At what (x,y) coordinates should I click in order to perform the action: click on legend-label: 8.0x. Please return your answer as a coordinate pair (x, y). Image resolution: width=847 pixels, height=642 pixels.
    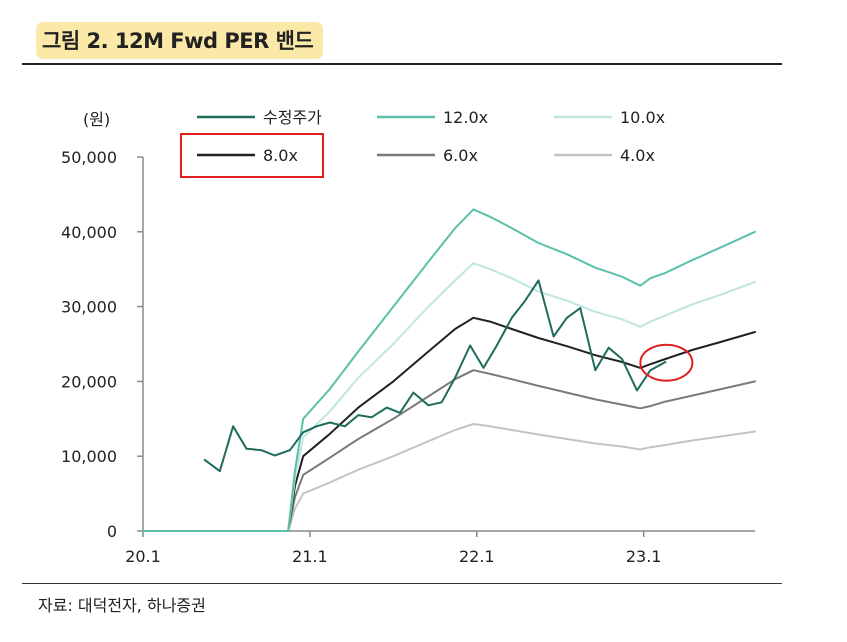
    Looking at the image, I should click on (280, 155).